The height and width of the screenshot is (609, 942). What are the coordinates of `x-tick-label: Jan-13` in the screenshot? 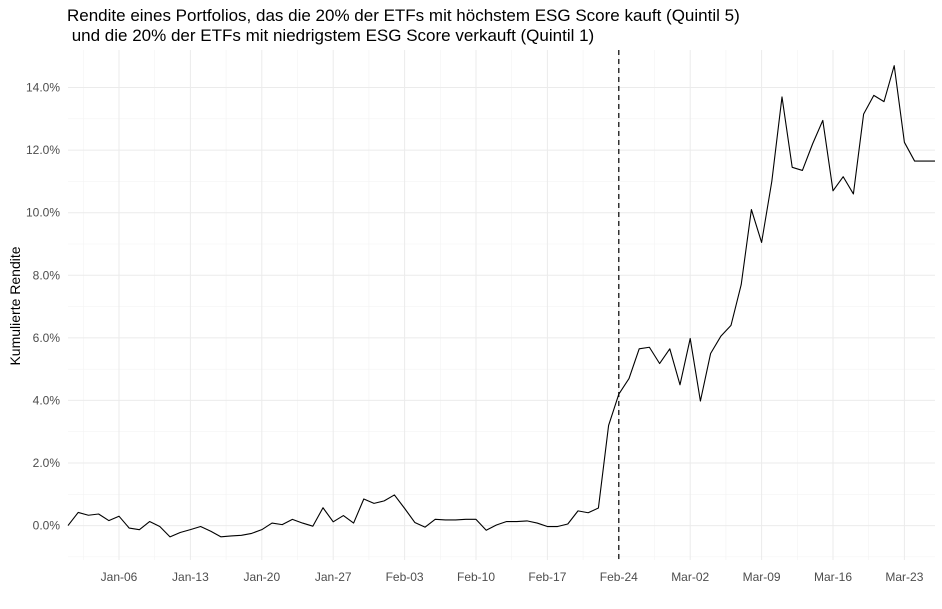 It's located at (190, 577).